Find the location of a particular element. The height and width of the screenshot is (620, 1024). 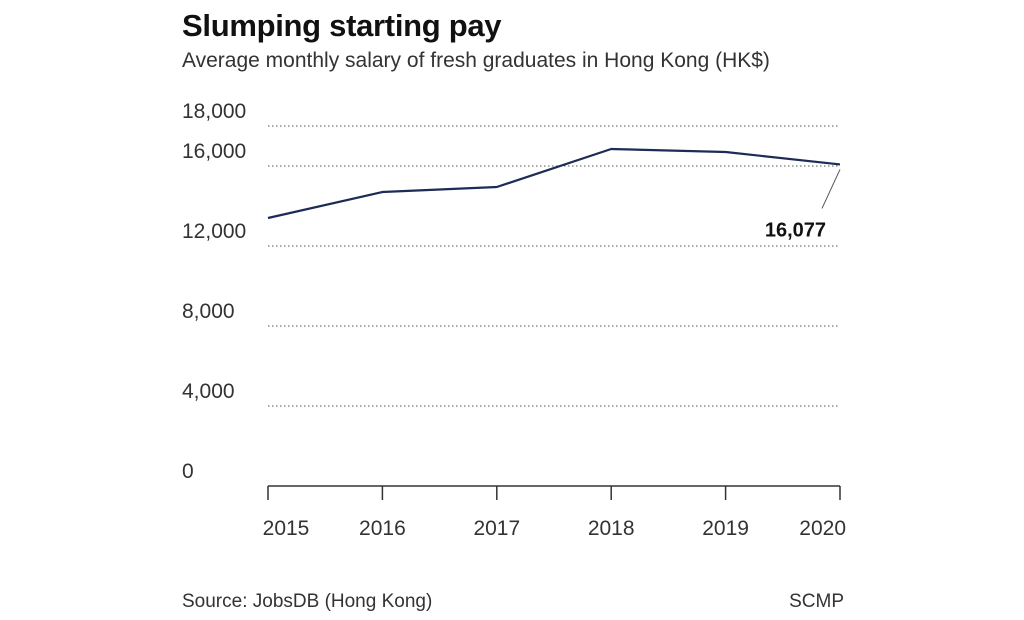

credit-note: SCMP is located at coordinates (816, 601).